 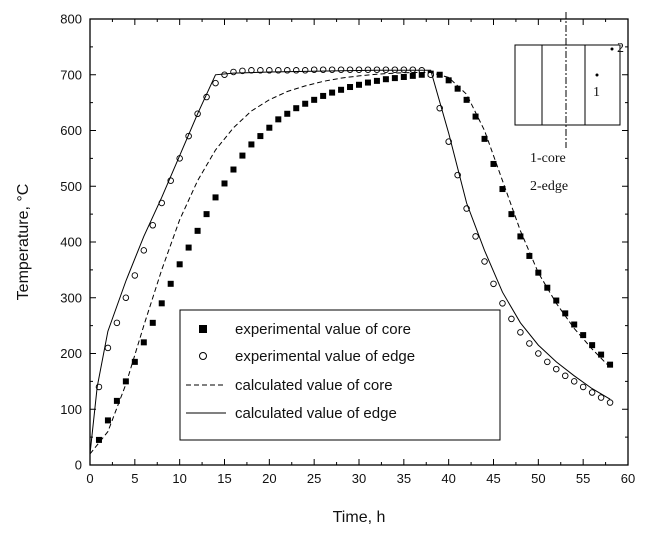 I want to click on legend-box, so click(x=340, y=375).